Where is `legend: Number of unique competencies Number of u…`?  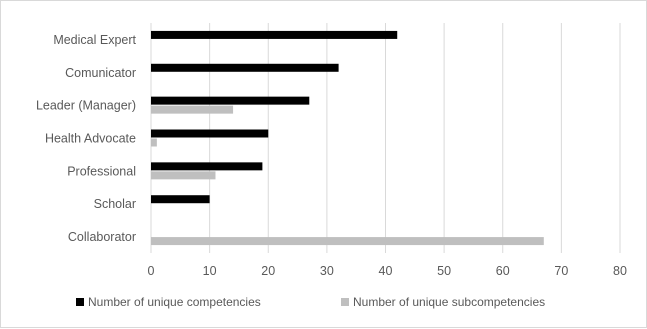
legend: Number of unique competencies Number of u… is located at coordinates (310, 302).